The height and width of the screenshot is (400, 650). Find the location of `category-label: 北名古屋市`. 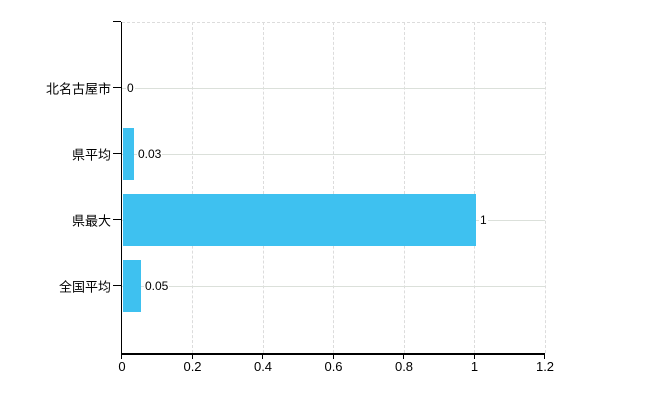

category-label: 北名古屋市 is located at coordinates (78, 89).